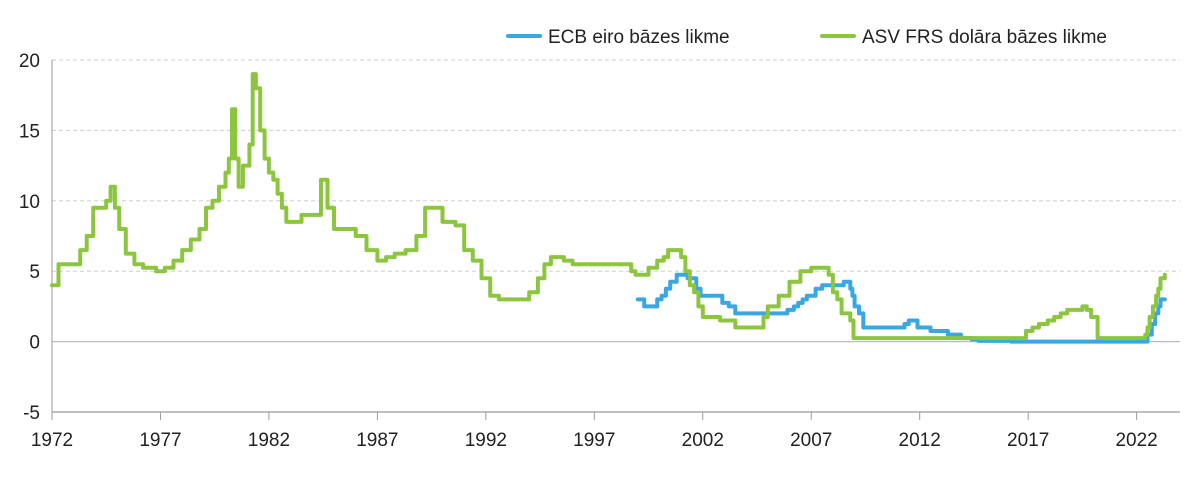 The height and width of the screenshot is (480, 1200). What do you see at coordinates (52, 440) in the screenshot?
I see `x-tick-label: 1972` at bounding box center [52, 440].